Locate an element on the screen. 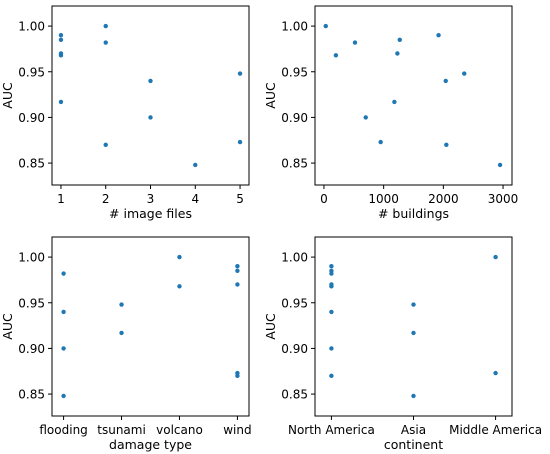 The image size is (550, 454). x-axis-label: # buildings is located at coordinates (413, 213).